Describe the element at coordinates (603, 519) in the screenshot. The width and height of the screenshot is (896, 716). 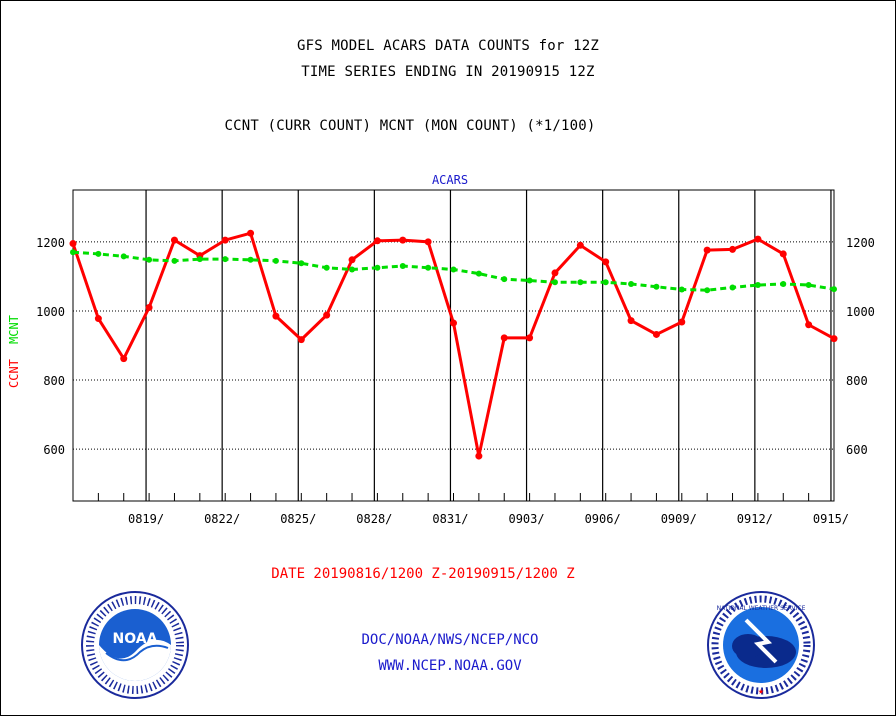
I see `xtick-label-6: 0906/` at that location.